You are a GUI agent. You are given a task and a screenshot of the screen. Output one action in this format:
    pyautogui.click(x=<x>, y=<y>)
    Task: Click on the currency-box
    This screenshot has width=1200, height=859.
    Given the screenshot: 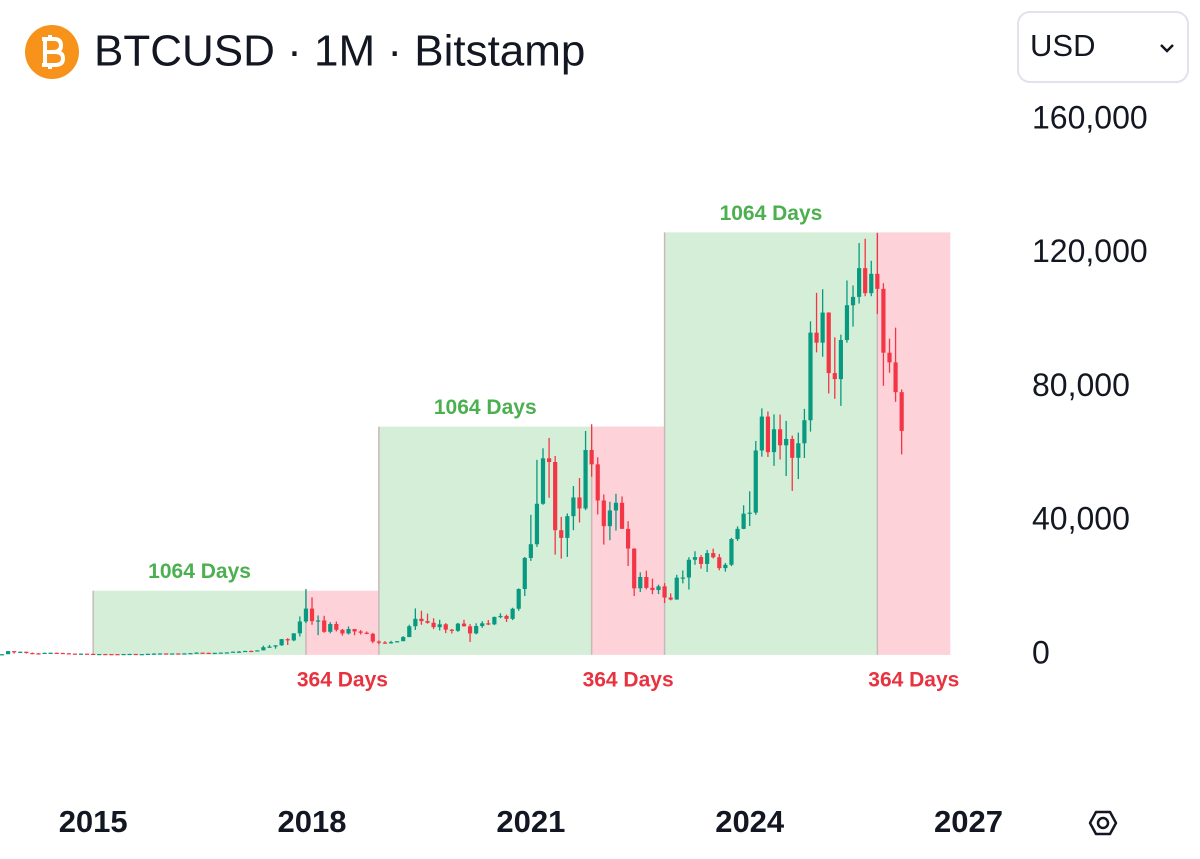 What is the action you would take?
    pyautogui.click(x=1103, y=47)
    